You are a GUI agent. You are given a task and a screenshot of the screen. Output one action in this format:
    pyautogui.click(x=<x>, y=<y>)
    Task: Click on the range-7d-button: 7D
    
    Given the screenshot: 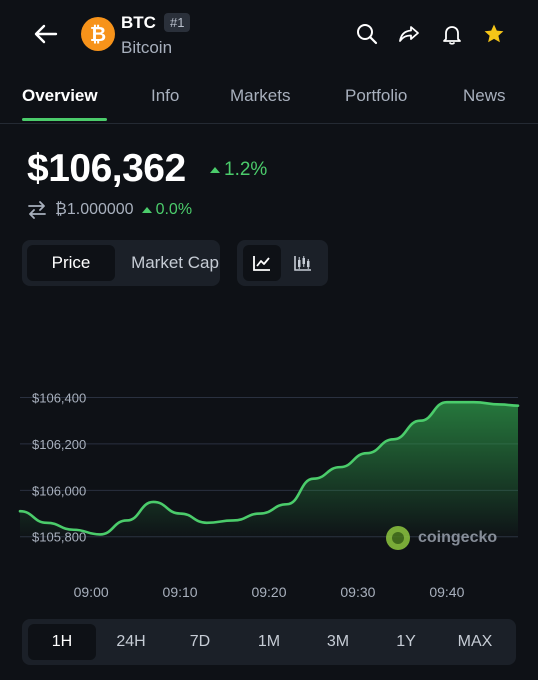 What is the action you would take?
    pyautogui.click(x=200, y=641)
    